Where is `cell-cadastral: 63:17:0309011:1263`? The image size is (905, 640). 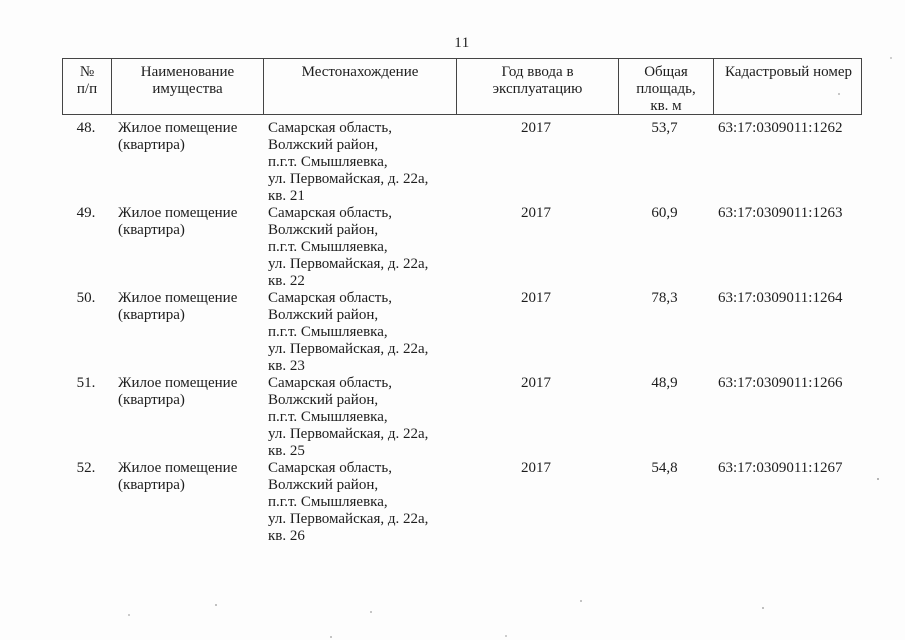 cell-cadastral: 63:17:0309011:1263 is located at coordinates (780, 213).